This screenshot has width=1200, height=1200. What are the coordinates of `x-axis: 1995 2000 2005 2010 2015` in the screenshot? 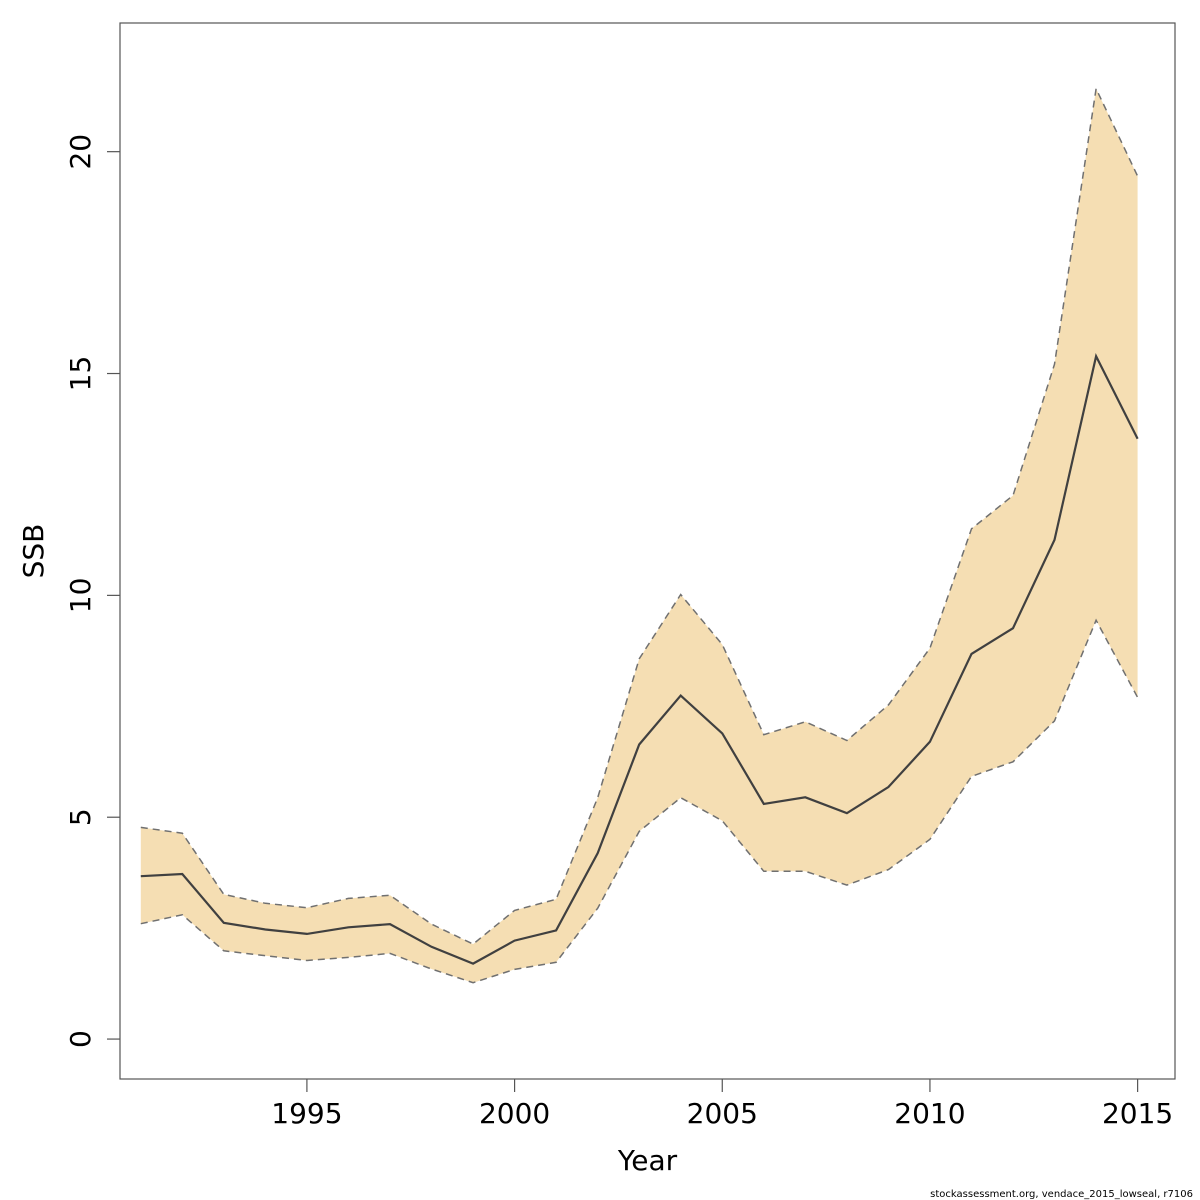 It's located at (722, 1104).